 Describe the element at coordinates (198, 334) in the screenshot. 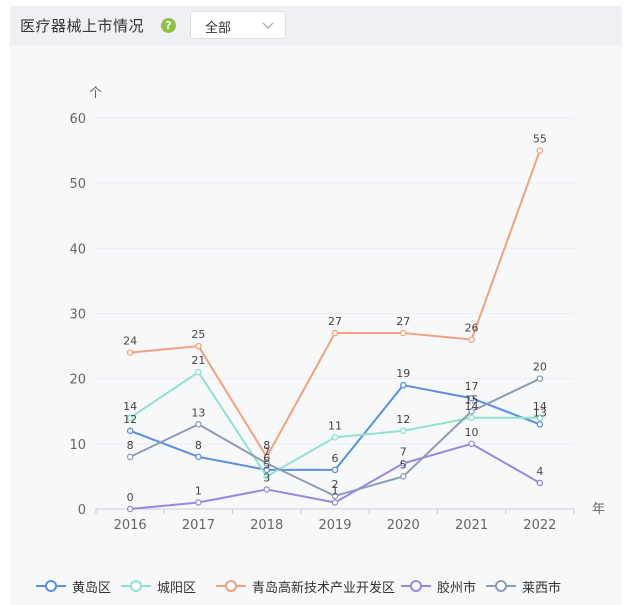

I see `data-label: 25` at that location.